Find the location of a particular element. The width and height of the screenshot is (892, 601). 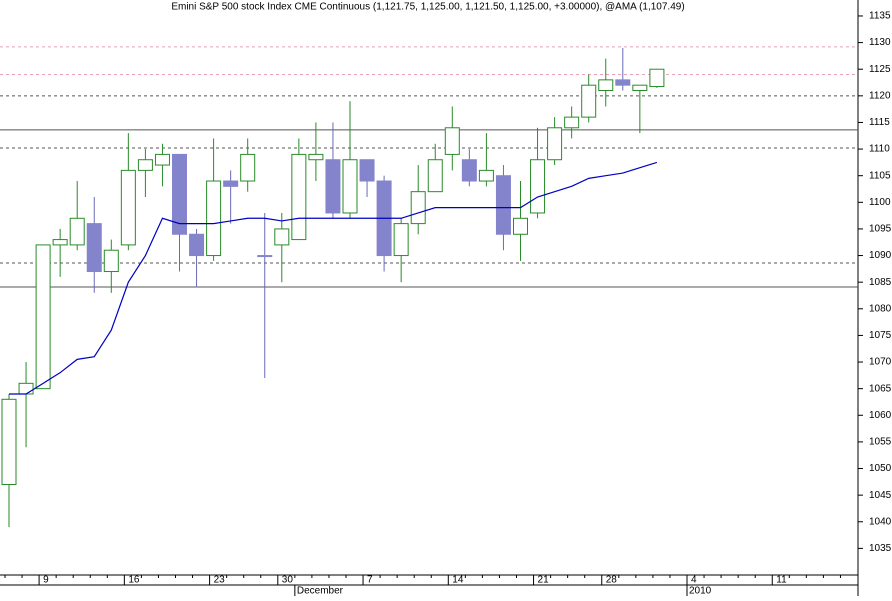

y-tick-label: 1060 is located at coordinates (880, 415).